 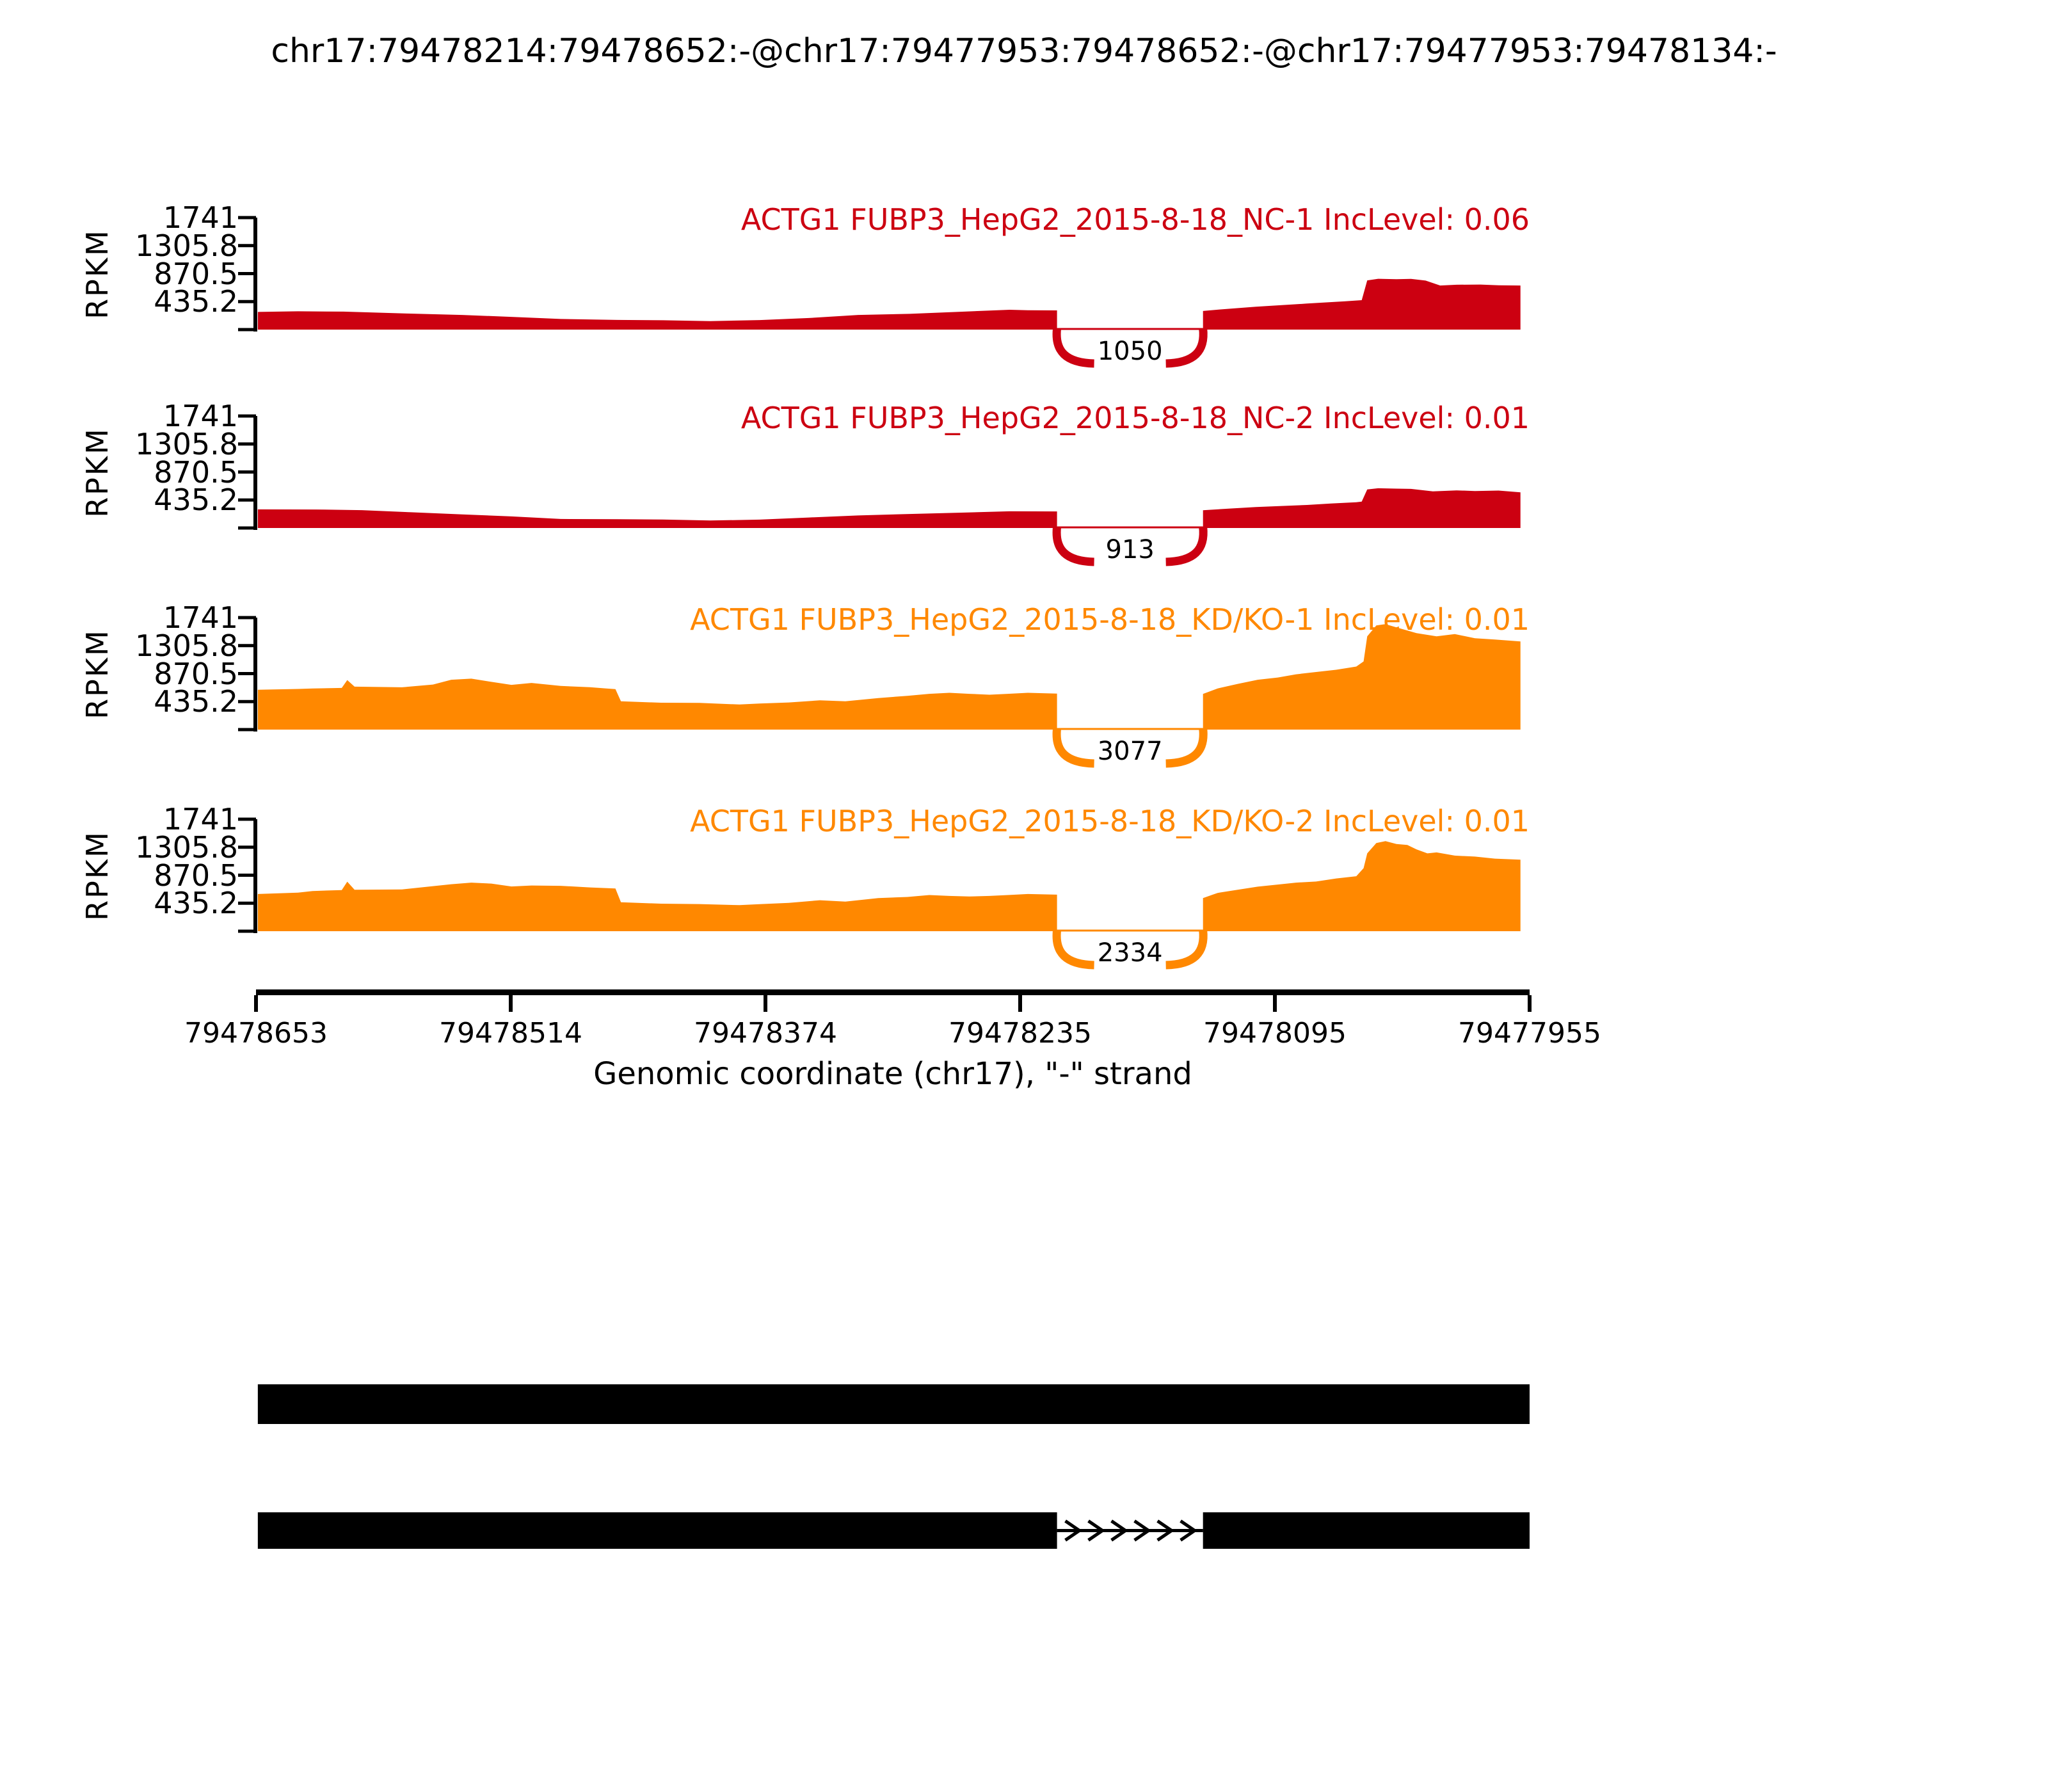 What do you see at coordinates (1130, 751) in the screenshot?
I see `junction-read-count: 3077` at bounding box center [1130, 751].